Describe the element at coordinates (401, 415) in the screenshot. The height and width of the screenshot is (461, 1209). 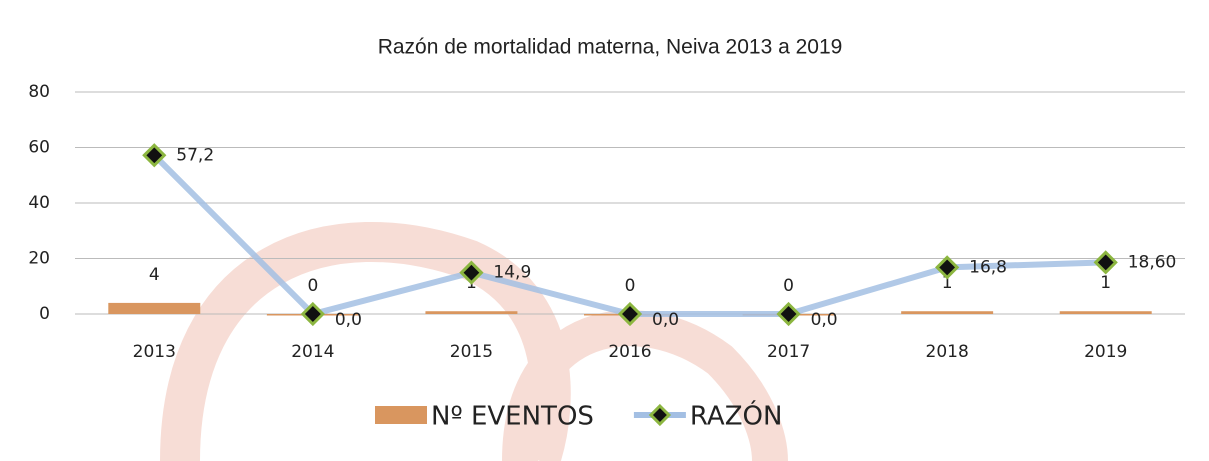
I see `legend-swatch` at that location.